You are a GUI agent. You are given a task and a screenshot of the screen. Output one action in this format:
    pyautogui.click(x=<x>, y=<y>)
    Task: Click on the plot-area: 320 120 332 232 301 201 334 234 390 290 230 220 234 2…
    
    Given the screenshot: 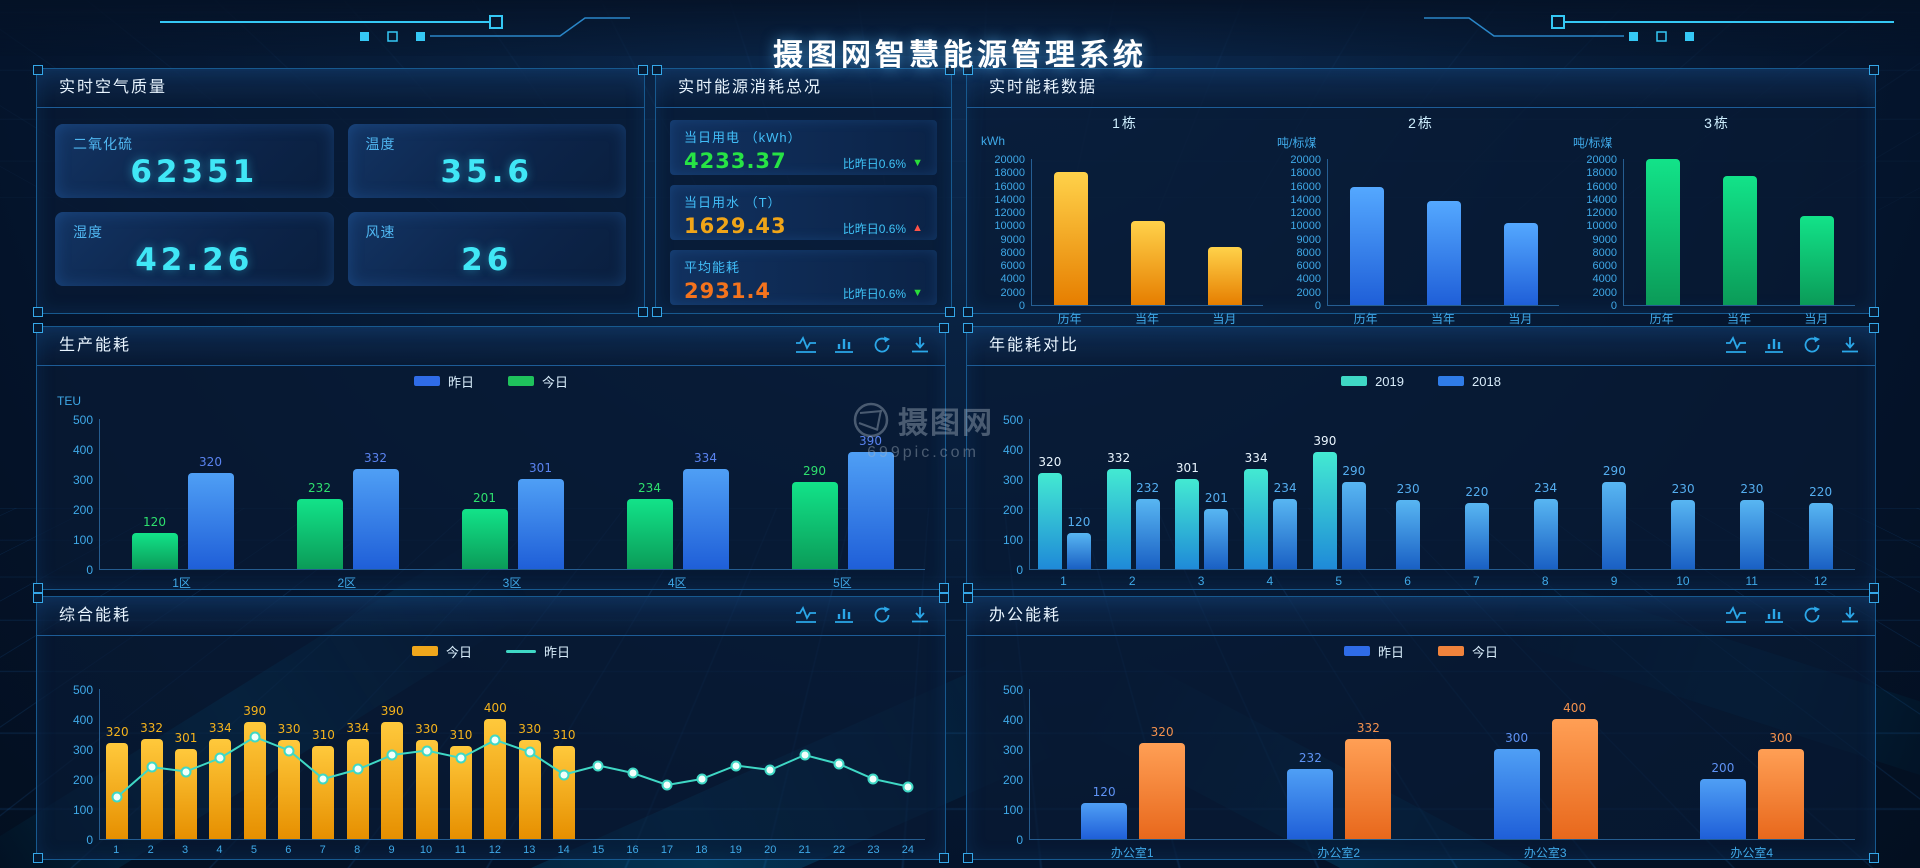 What is the action you would take?
    pyautogui.click(x=1442, y=494)
    